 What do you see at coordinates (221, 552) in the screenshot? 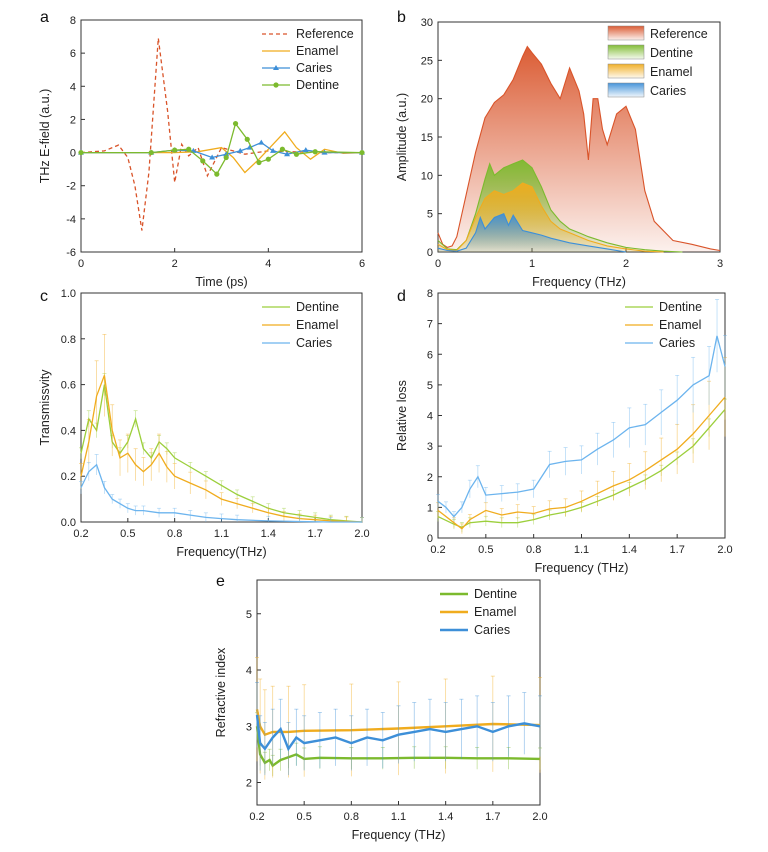
I see `x-axis-label: Frequency(THz)` at bounding box center [221, 552].